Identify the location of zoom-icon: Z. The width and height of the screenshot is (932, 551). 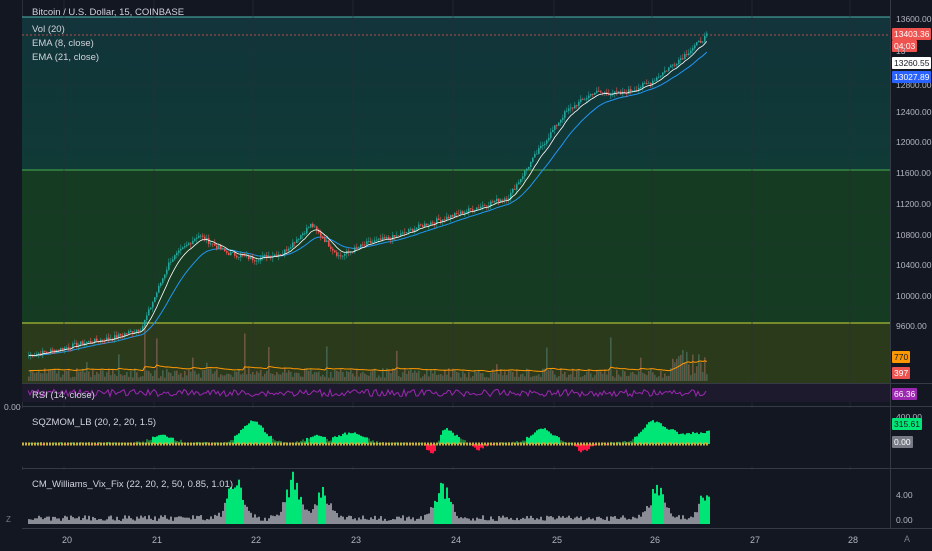
(8, 519).